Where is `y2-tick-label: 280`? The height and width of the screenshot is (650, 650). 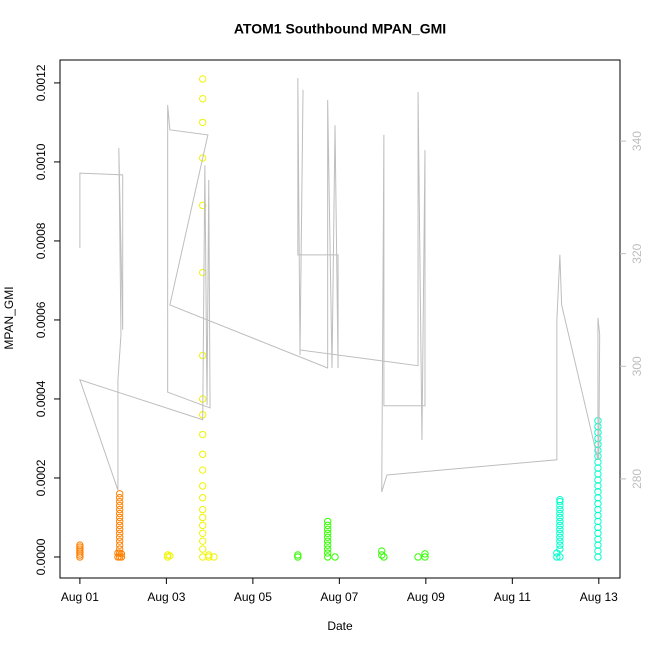 y2-tick-label: 280 is located at coordinates (637, 479).